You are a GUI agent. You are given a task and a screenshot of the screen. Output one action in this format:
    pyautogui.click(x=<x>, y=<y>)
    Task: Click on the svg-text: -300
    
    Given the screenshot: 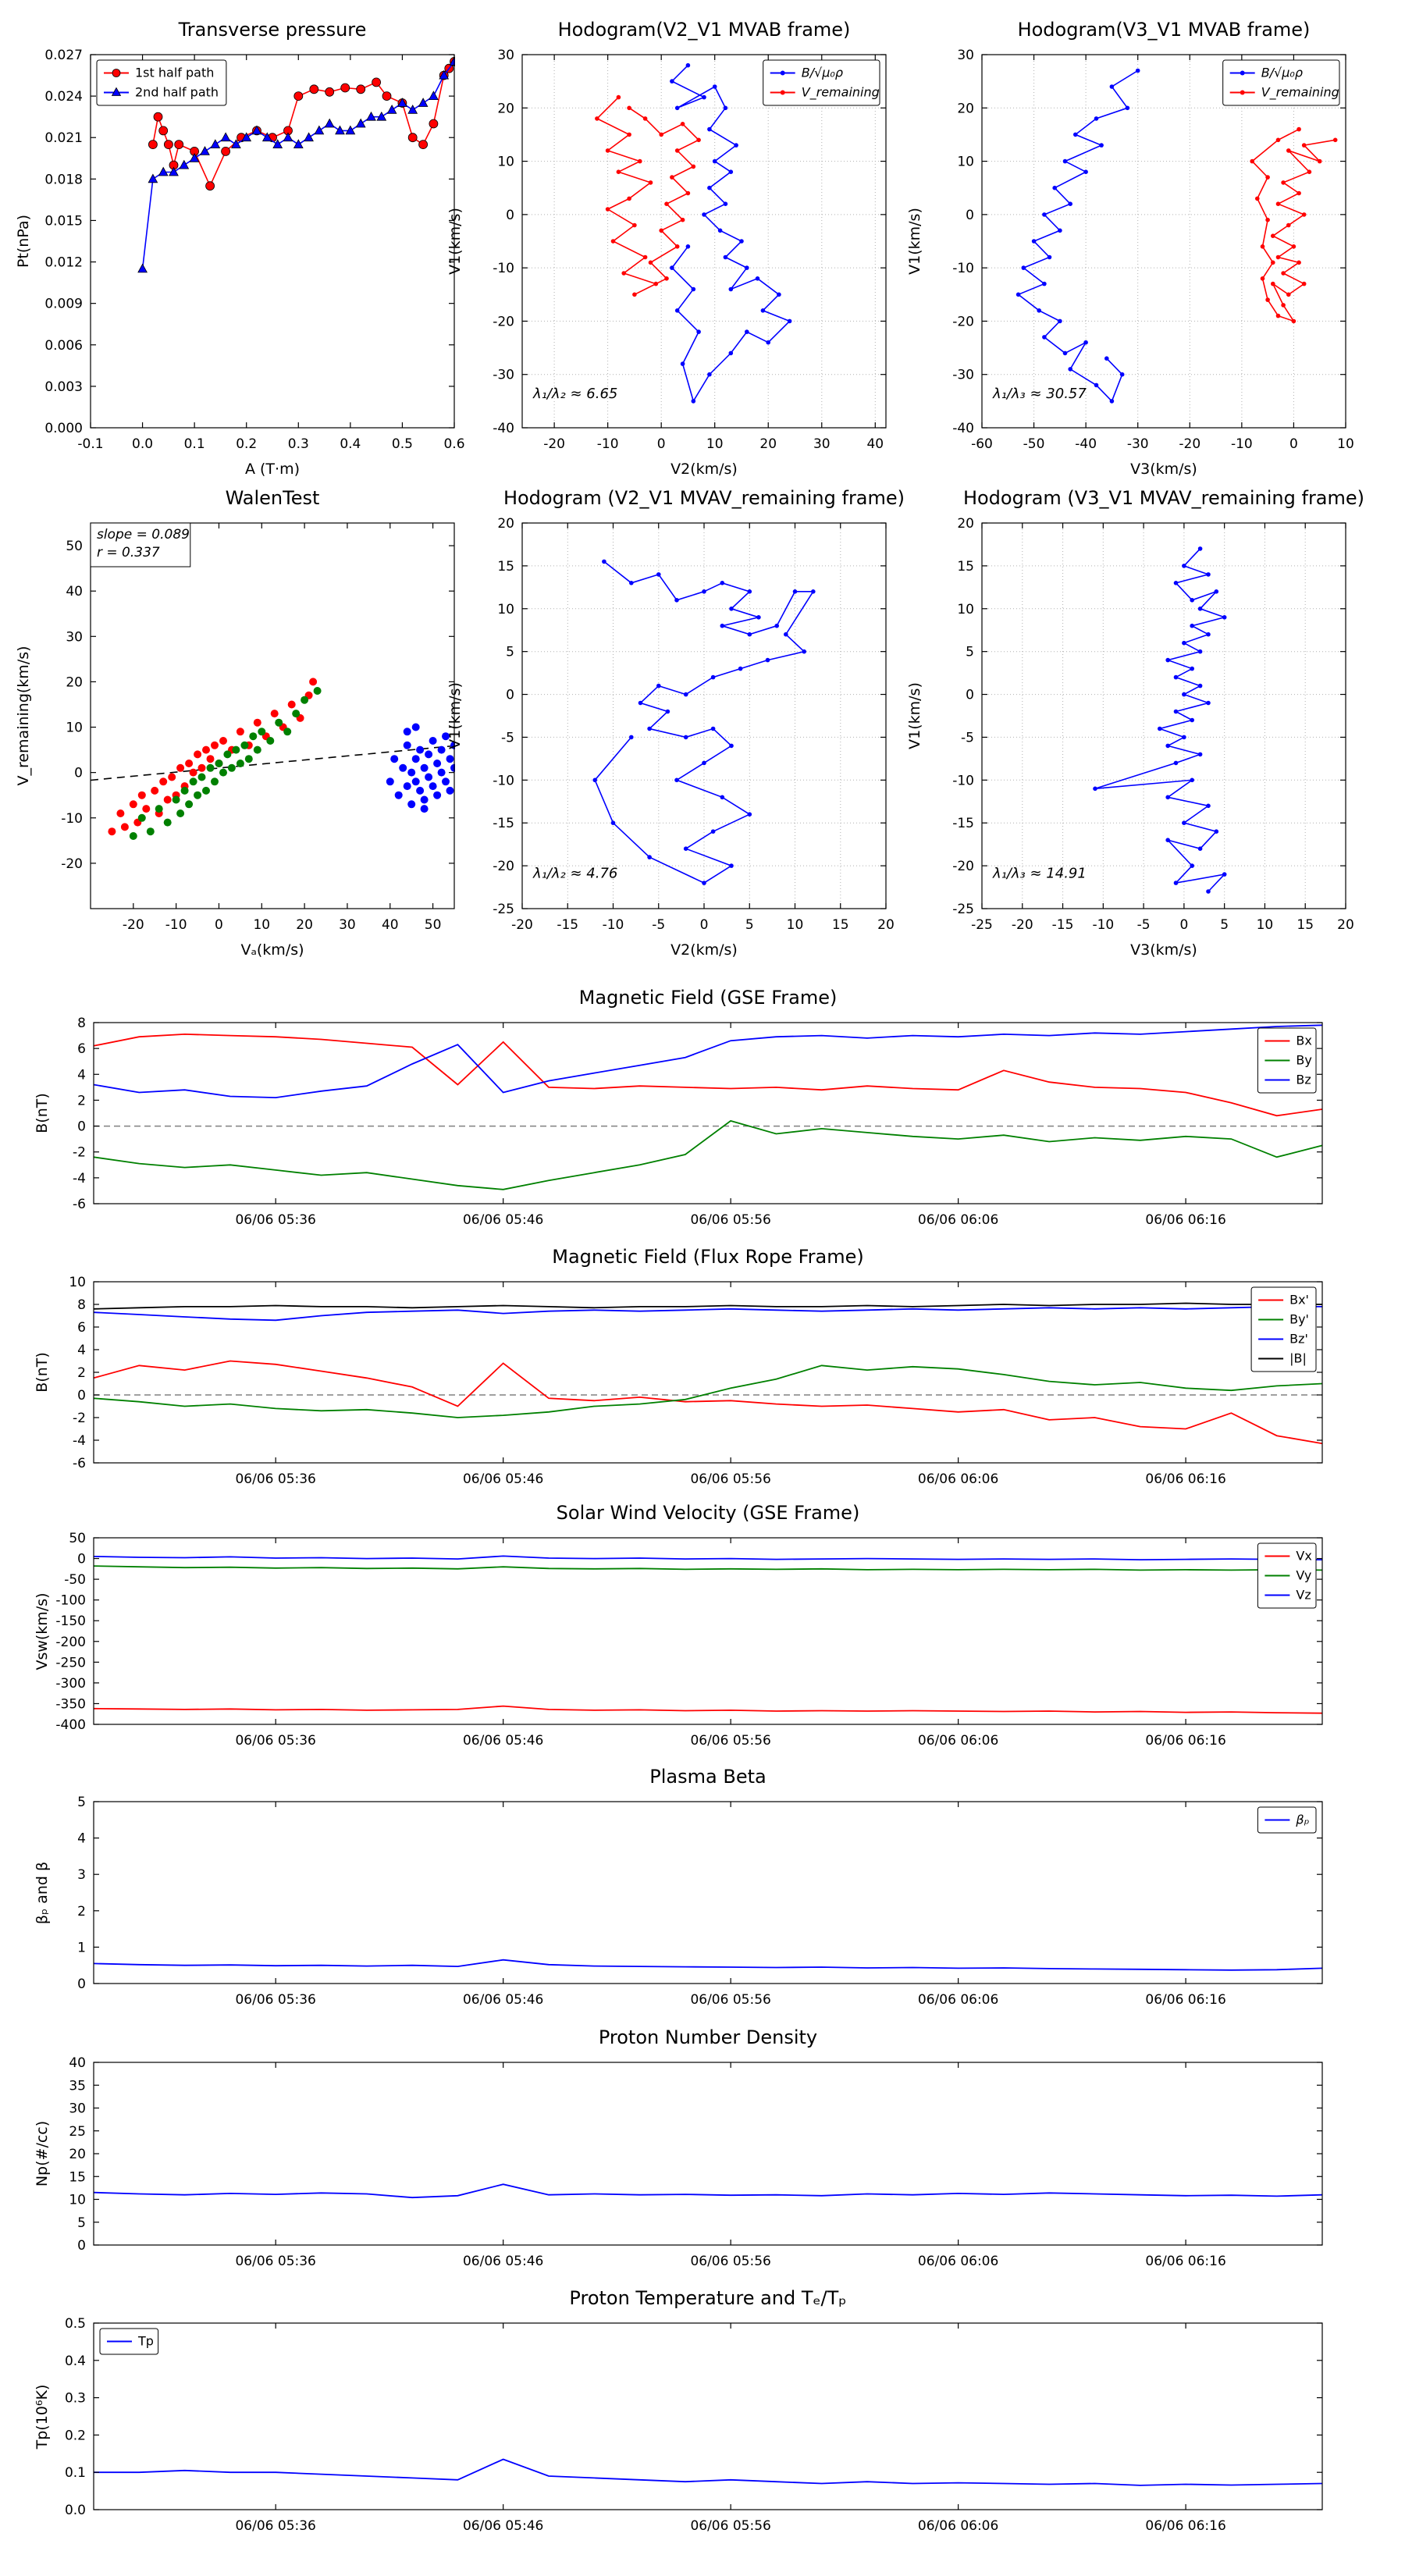 What is the action you would take?
    pyautogui.click(x=71, y=1684)
    